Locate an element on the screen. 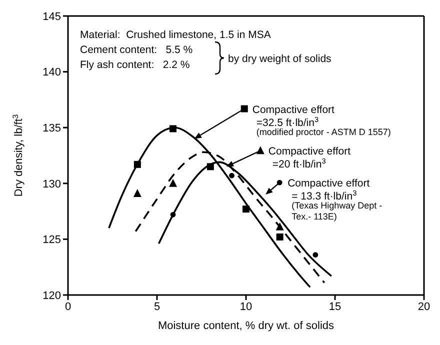 The height and width of the screenshot is (345, 440). y-tick-label: 120 is located at coordinates (51, 296).